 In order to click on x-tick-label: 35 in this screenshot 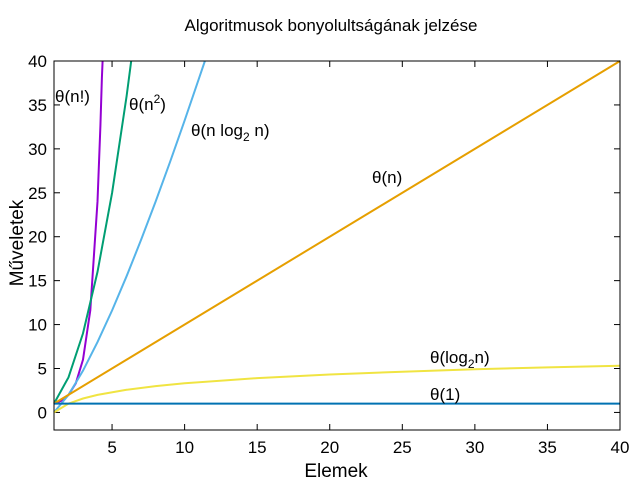, I will do `click(547, 447)`.